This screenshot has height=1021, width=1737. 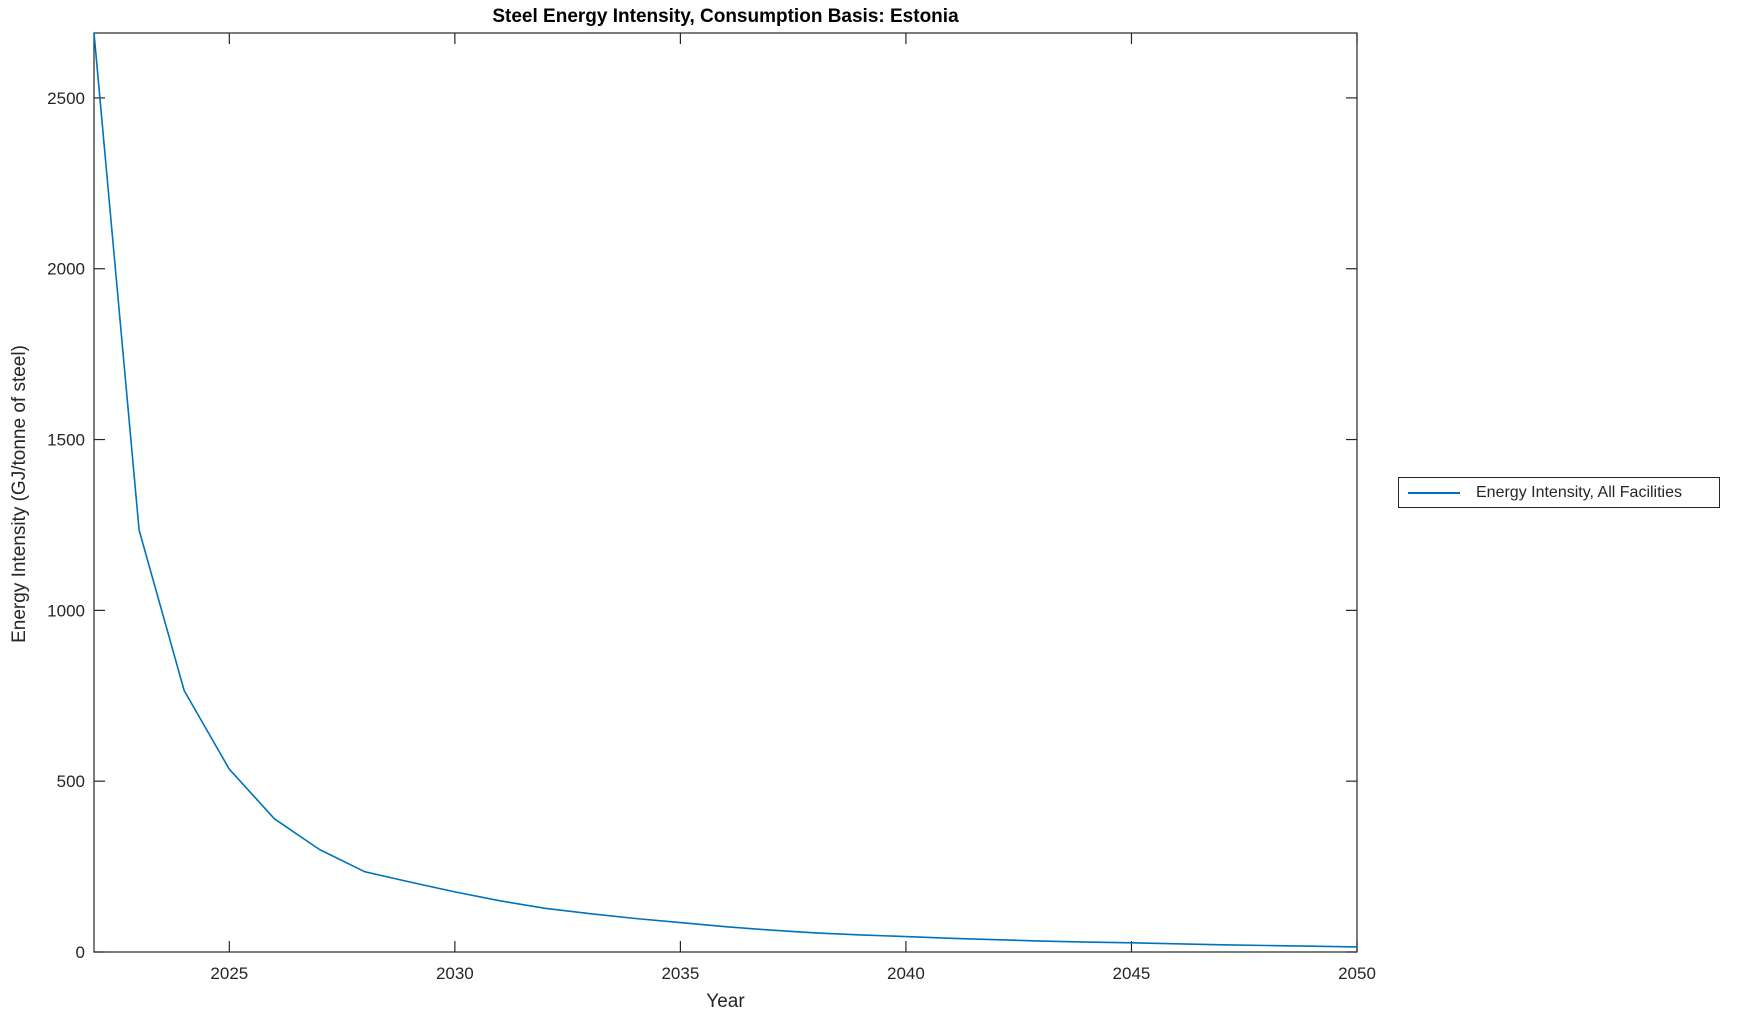 I want to click on x-tick-label: 2030, so click(x=455, y=973).